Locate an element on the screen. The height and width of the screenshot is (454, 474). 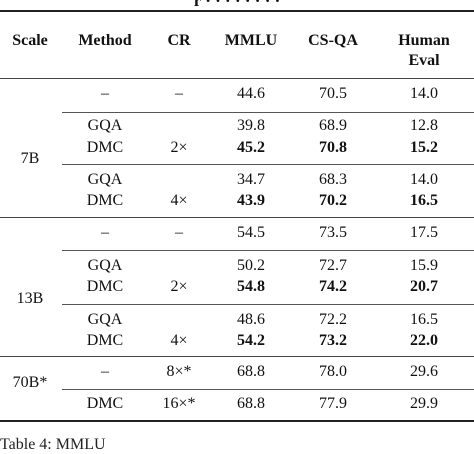
table-cell-csqa: 72.2 is located at coordinates (333, 319).